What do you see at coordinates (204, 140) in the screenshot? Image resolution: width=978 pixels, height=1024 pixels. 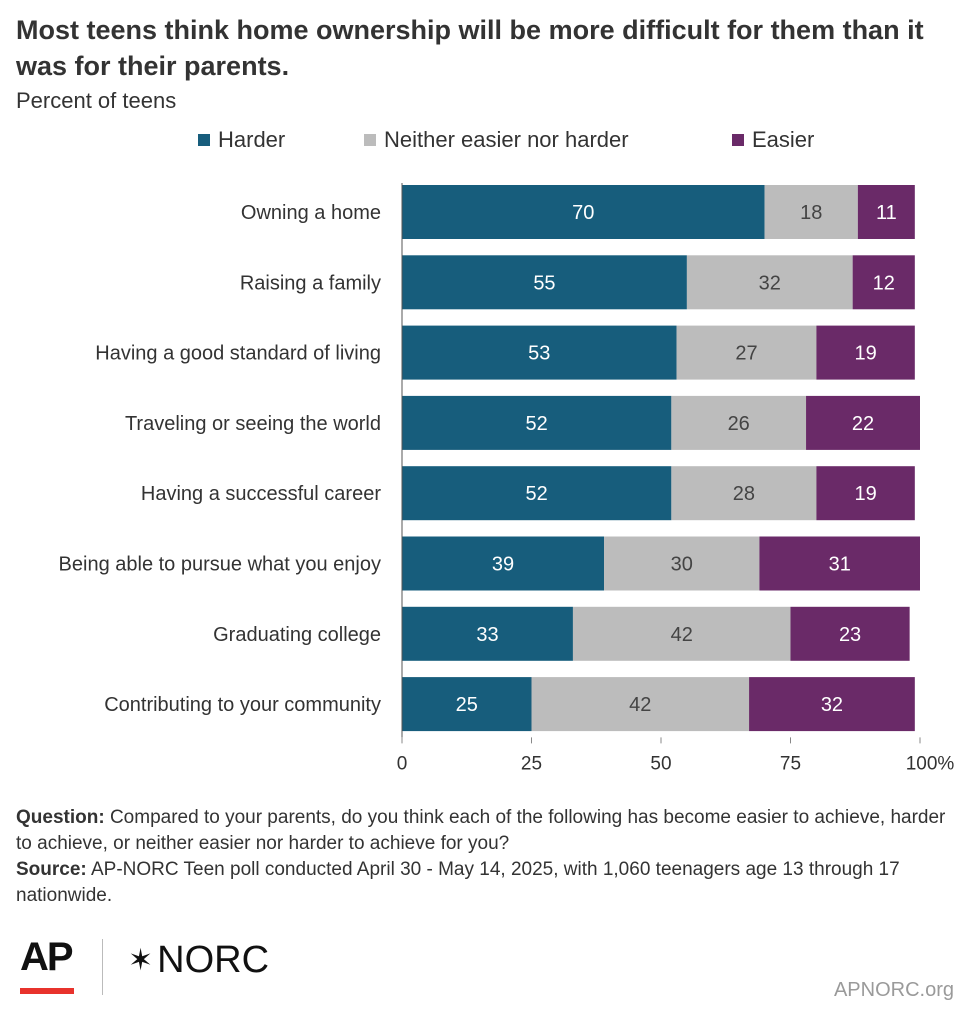 I see `legend-swatch-harder` at bounding box center [204, 140].